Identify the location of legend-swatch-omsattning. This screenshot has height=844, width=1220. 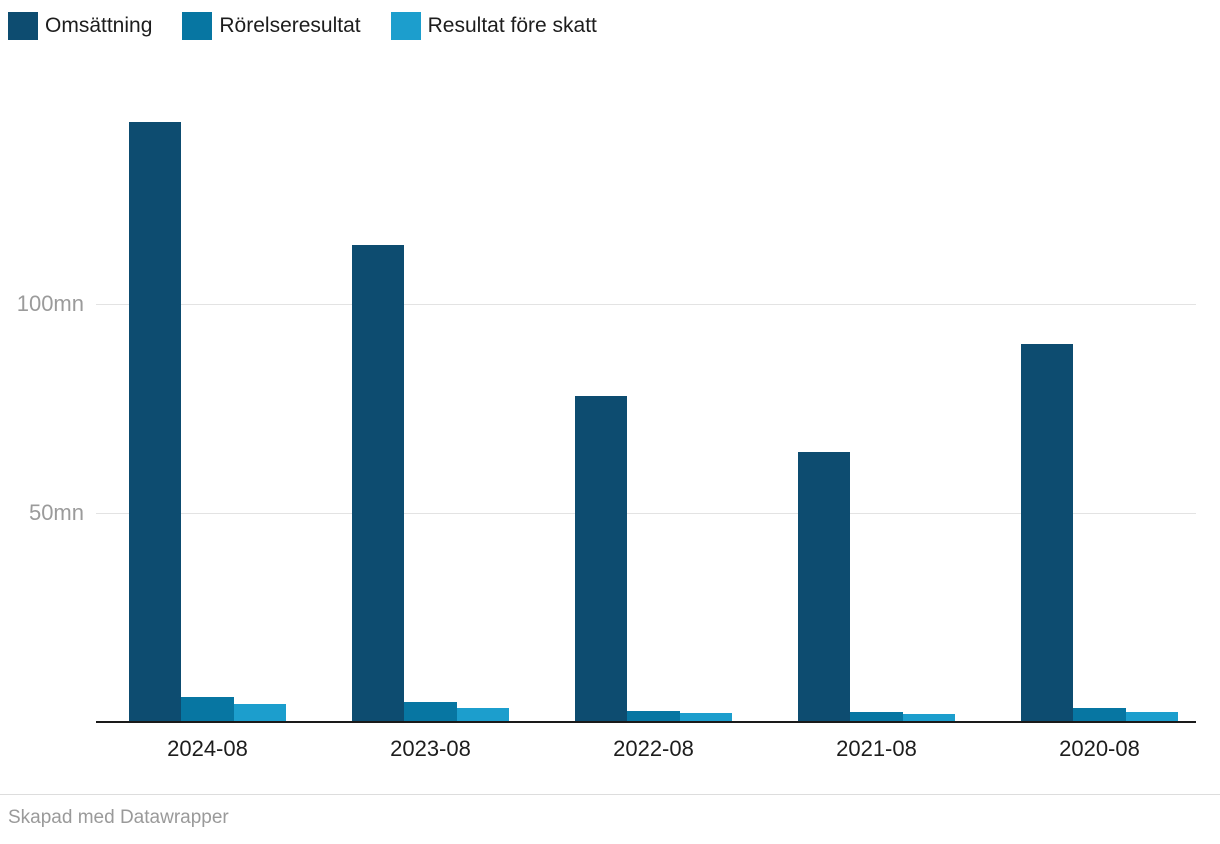
(23, 26).